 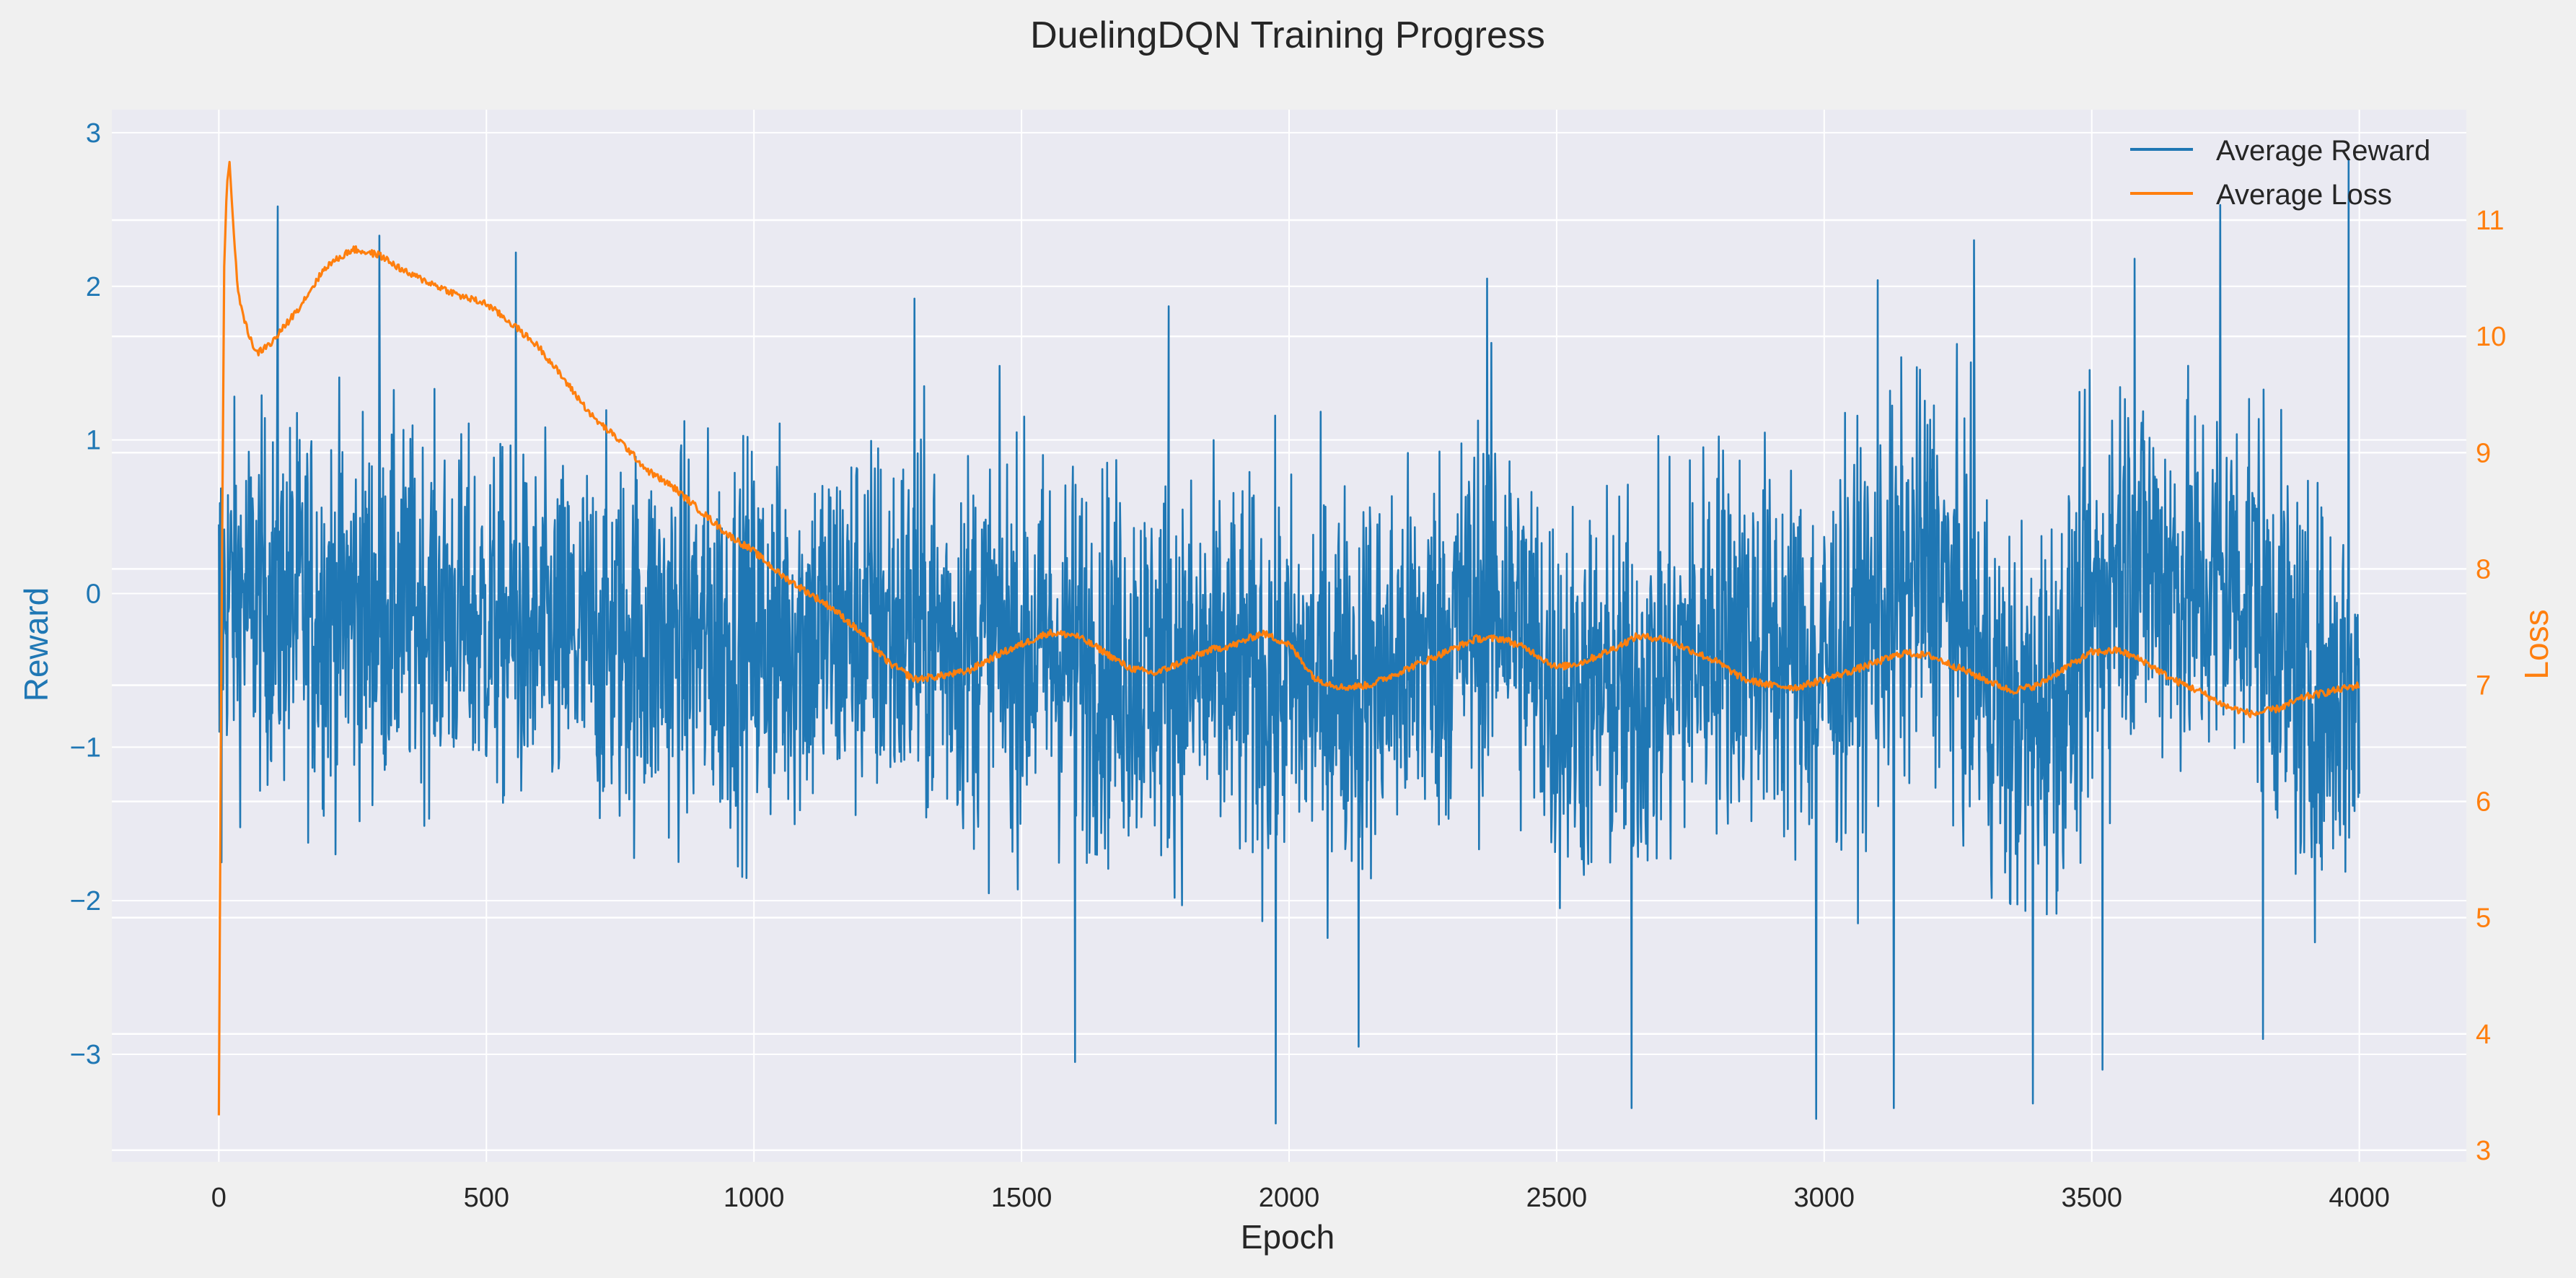 I want to click on x-tick-label: 2500, so click(x=1557, y=1198).